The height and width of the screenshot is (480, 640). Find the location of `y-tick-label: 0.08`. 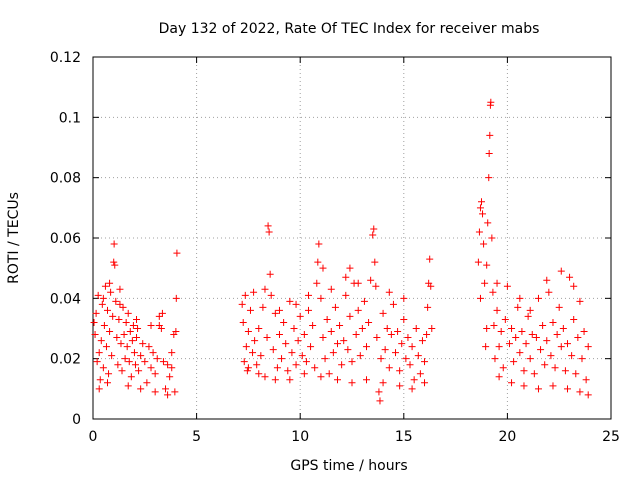

y-tick-label: 0.08 is located at coordinates (65, 179).